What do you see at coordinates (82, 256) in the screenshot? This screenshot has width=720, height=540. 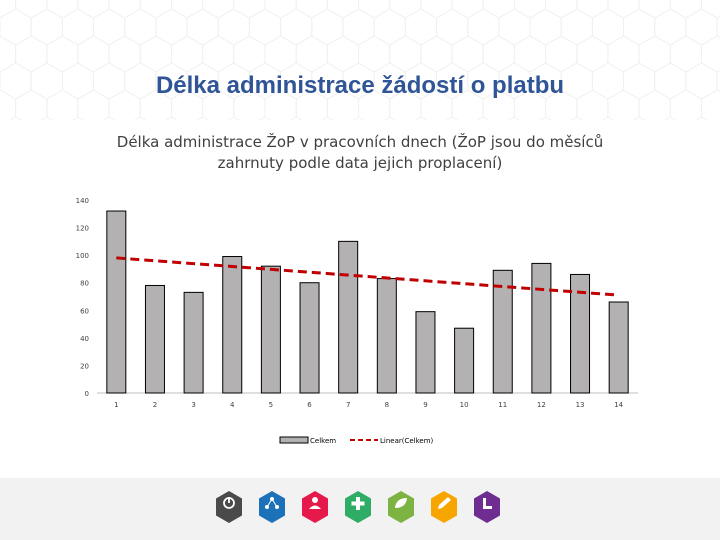 I see `y-tick-label: 100` at bounding box center [82, 256].